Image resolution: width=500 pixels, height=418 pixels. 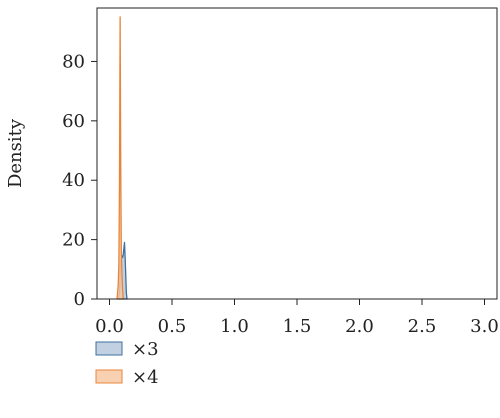 What do you see at coordinates (234, 326) in the screenshot?
I see `x-tick-label: 1.0` at bounding box center [234, 326].